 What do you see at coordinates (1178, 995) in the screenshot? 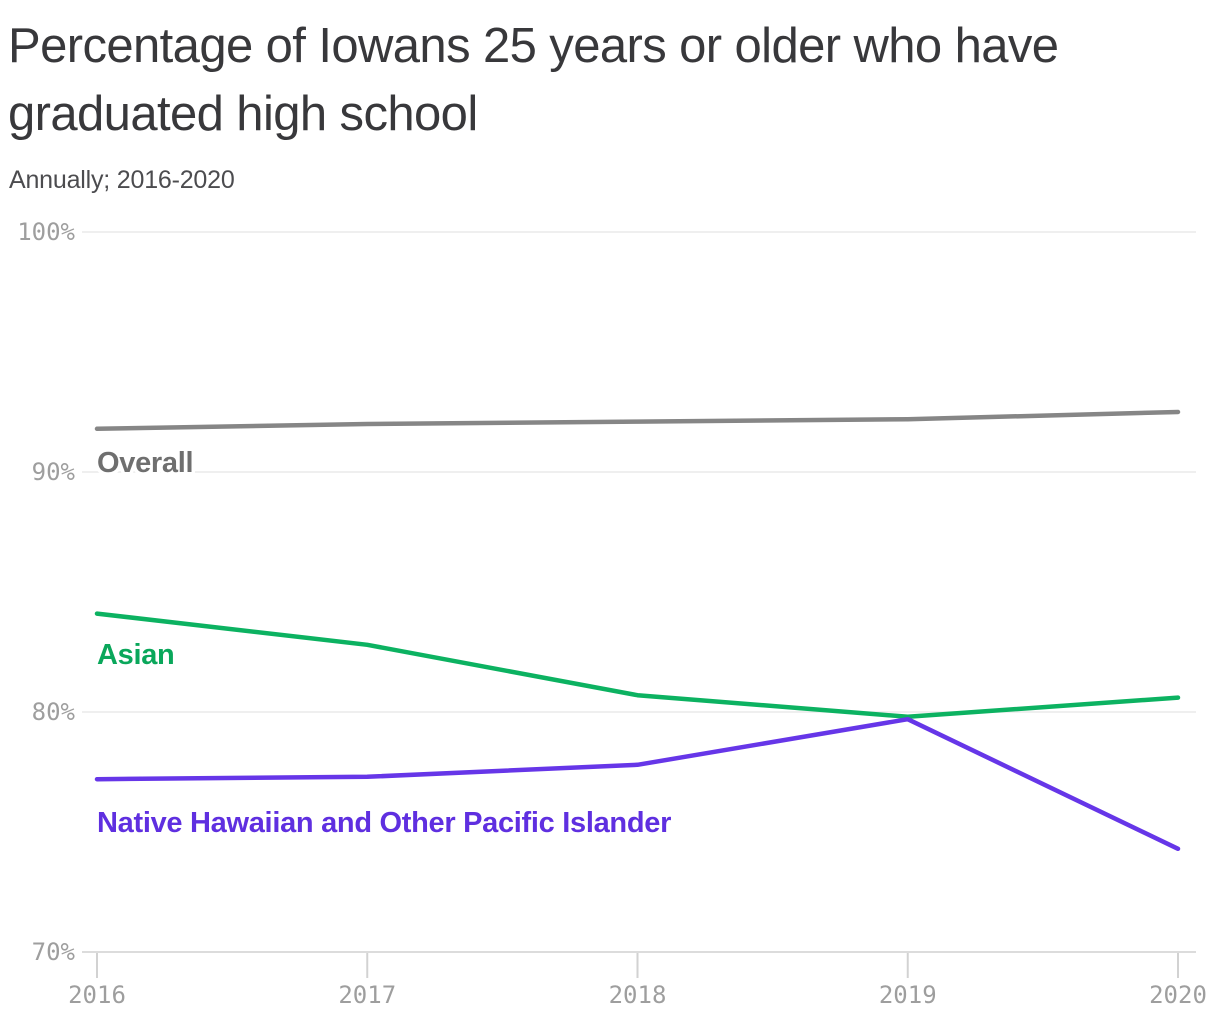
I see `x-axis-tick-label: 2020` at bounding box center [1178, 995].